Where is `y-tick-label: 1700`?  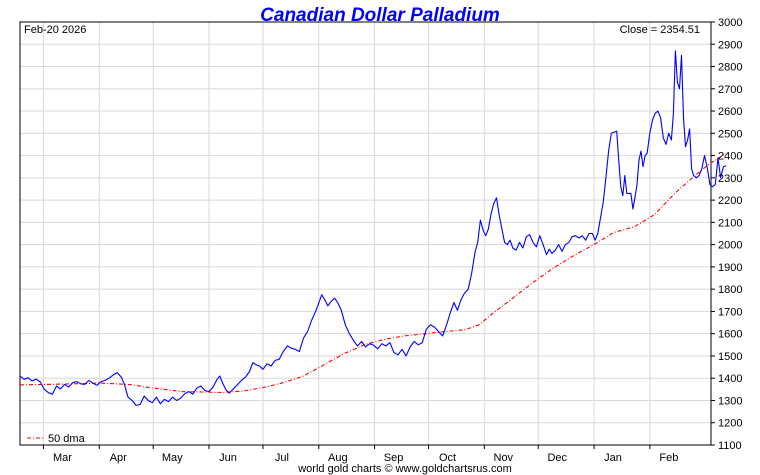
y-tick-label: 1700 is located at coordinates (730, 312).